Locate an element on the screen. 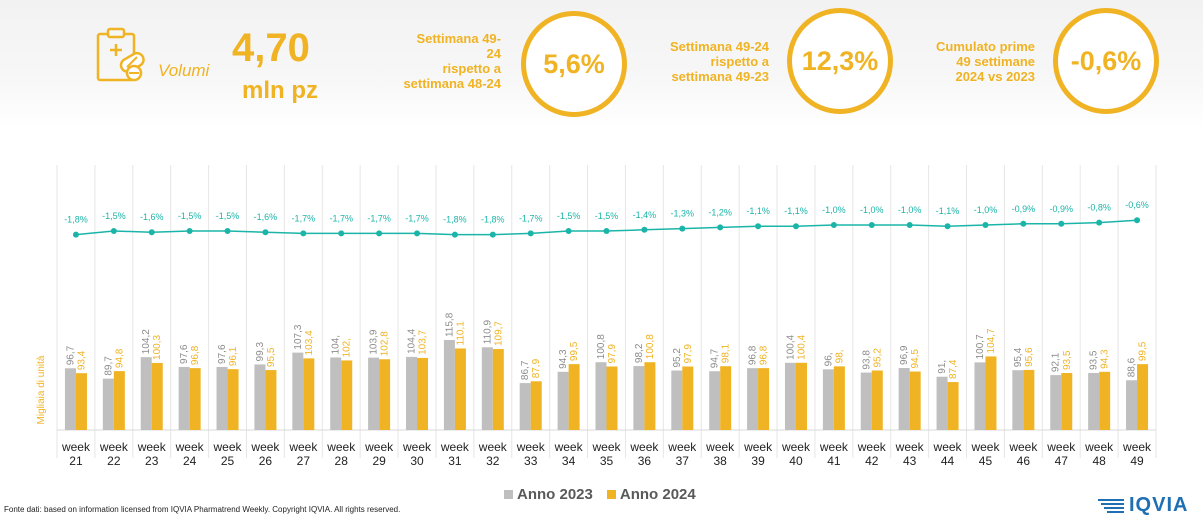  bar-label-2023: 91, is located at coordinates (942, 367).